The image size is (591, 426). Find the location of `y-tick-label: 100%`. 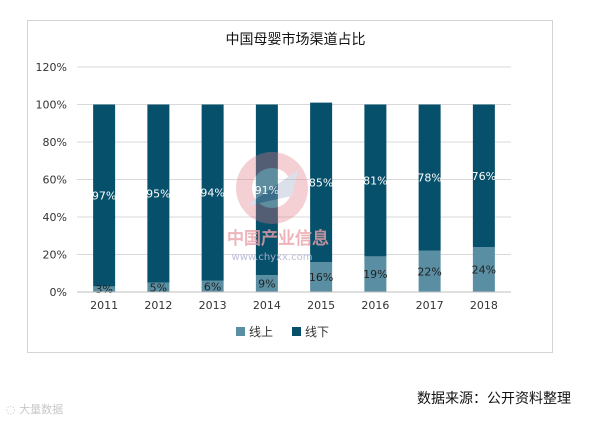

y-tick-label: 100% is located at coordinates (51, 105).